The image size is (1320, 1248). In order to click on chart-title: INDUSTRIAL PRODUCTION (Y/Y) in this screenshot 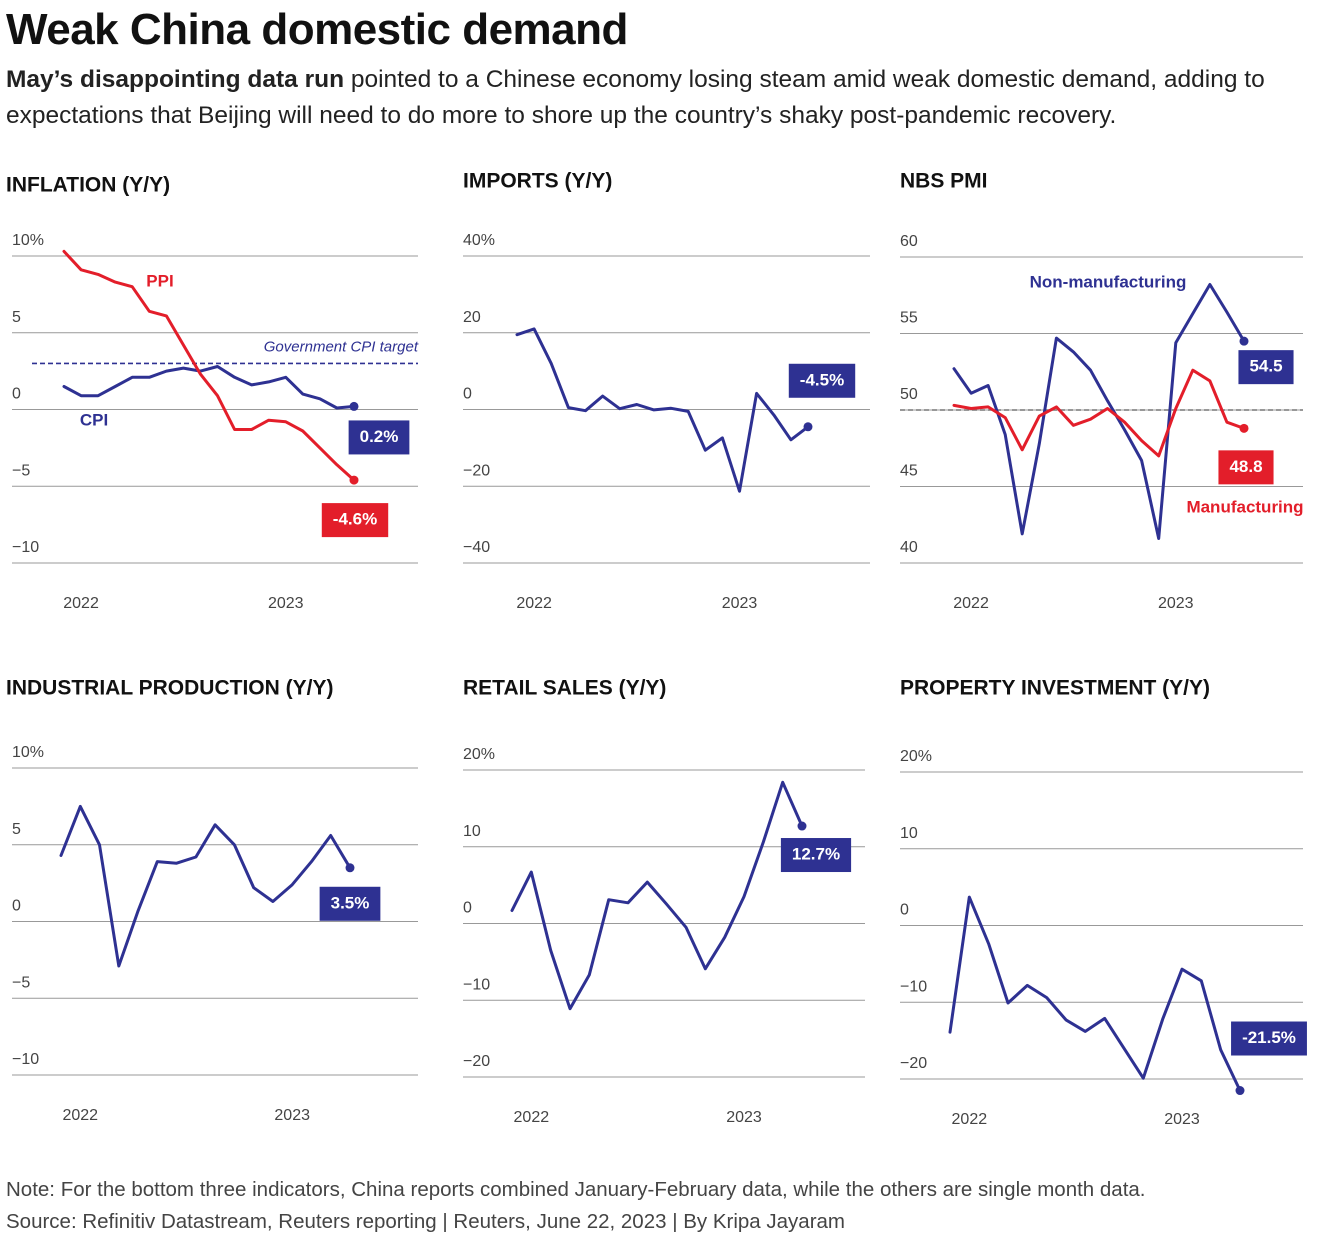, I will do `click(169, 688)`.